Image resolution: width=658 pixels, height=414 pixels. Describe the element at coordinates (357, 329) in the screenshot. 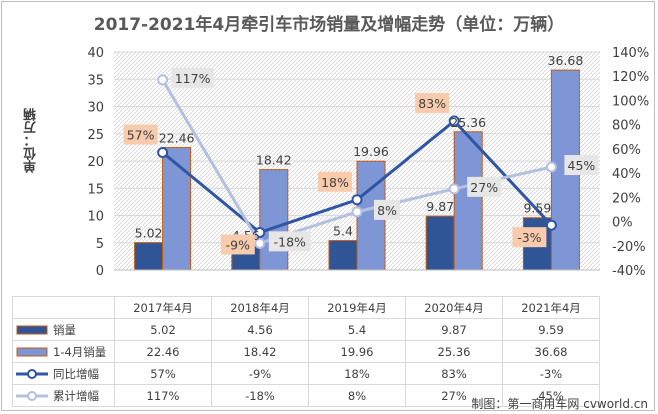

I see `table-cell: 5.4` at that location.